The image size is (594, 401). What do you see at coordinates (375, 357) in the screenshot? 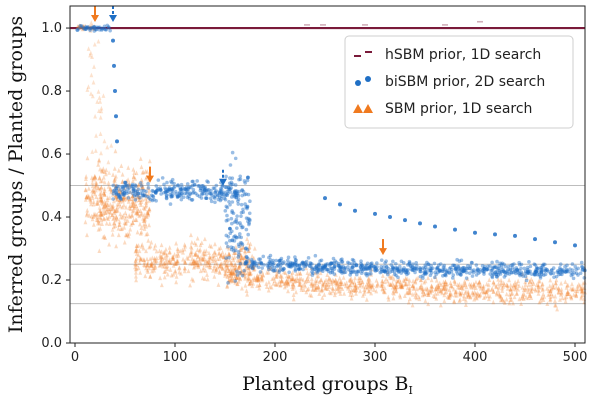
I see `x-tick-label: 300` at bounding box center [375, 357].